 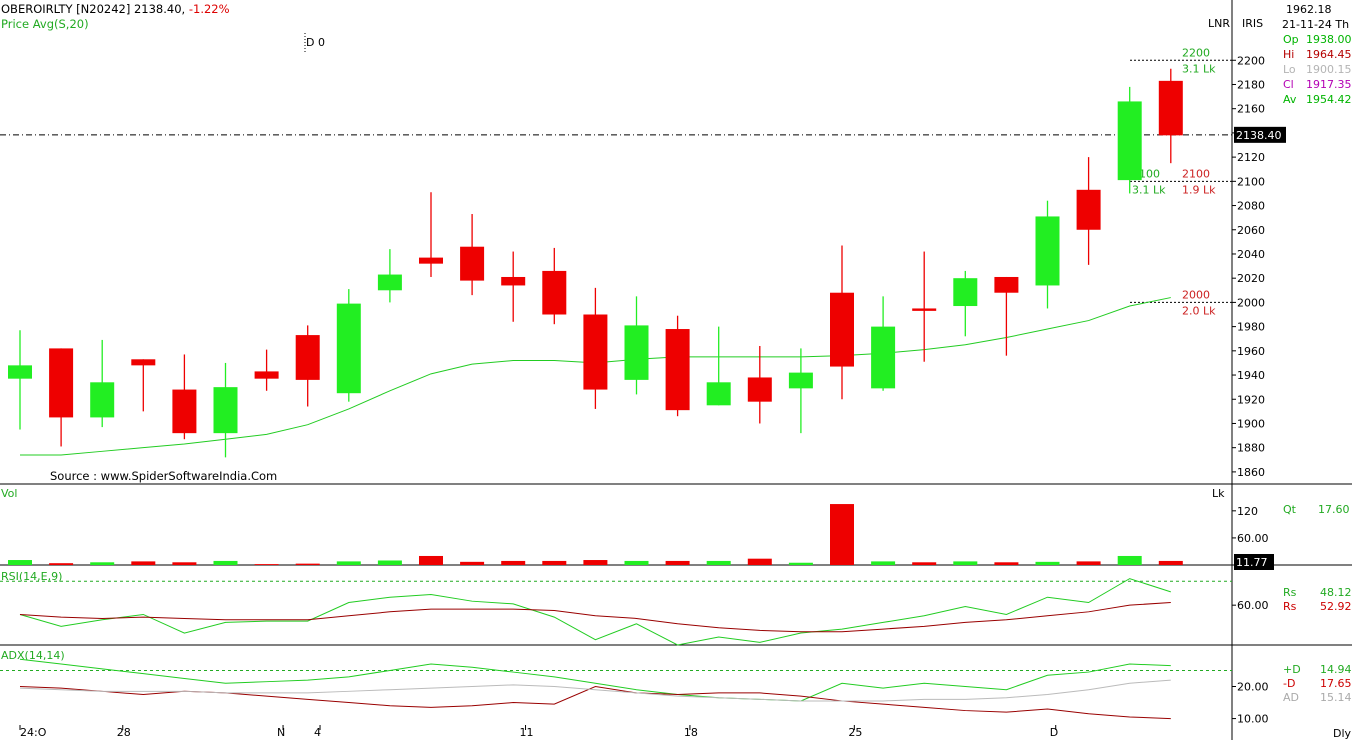 What do you see at coordinates (1199, 310) in the screenshot?
I see `level-volume-label: 2.0 Lk` at bounding box center [1199, 310].